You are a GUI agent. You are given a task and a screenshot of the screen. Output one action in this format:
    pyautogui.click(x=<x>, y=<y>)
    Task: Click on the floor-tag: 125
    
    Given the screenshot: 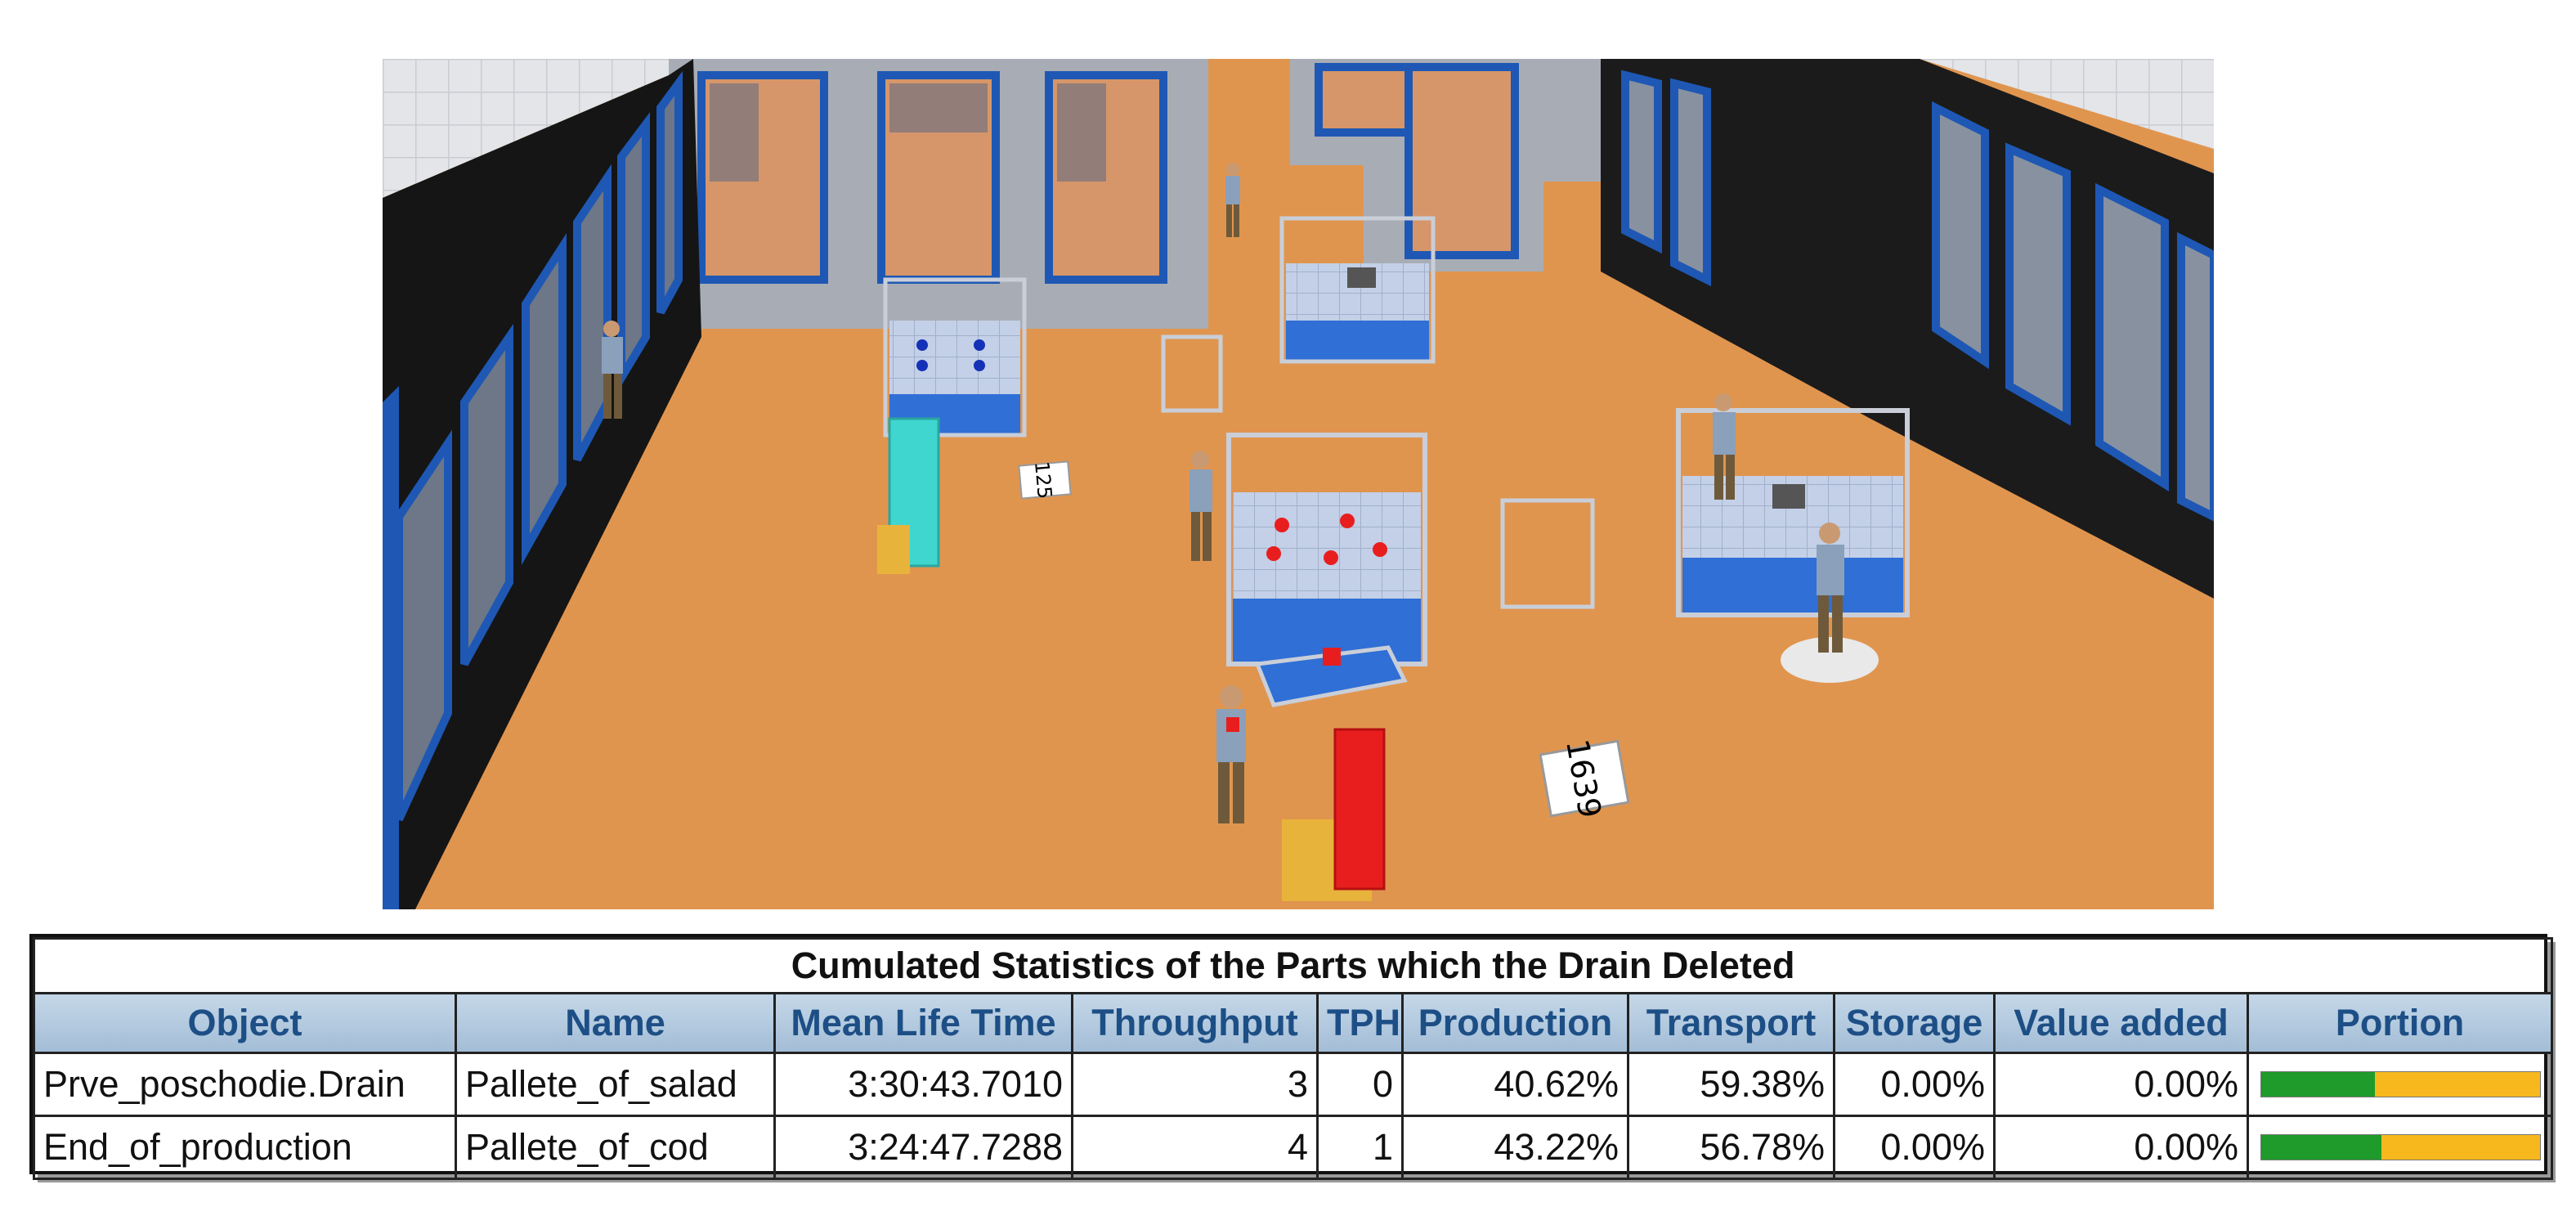 What is the action you would take?
    pyautogui.click(x=1045, y=480)
    